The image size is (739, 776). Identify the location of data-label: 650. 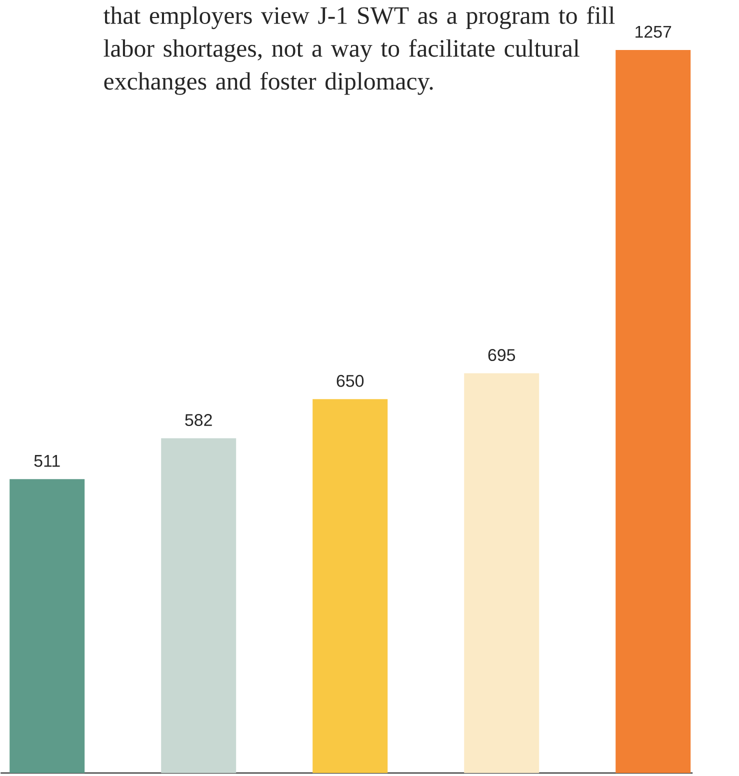
(350, 380).